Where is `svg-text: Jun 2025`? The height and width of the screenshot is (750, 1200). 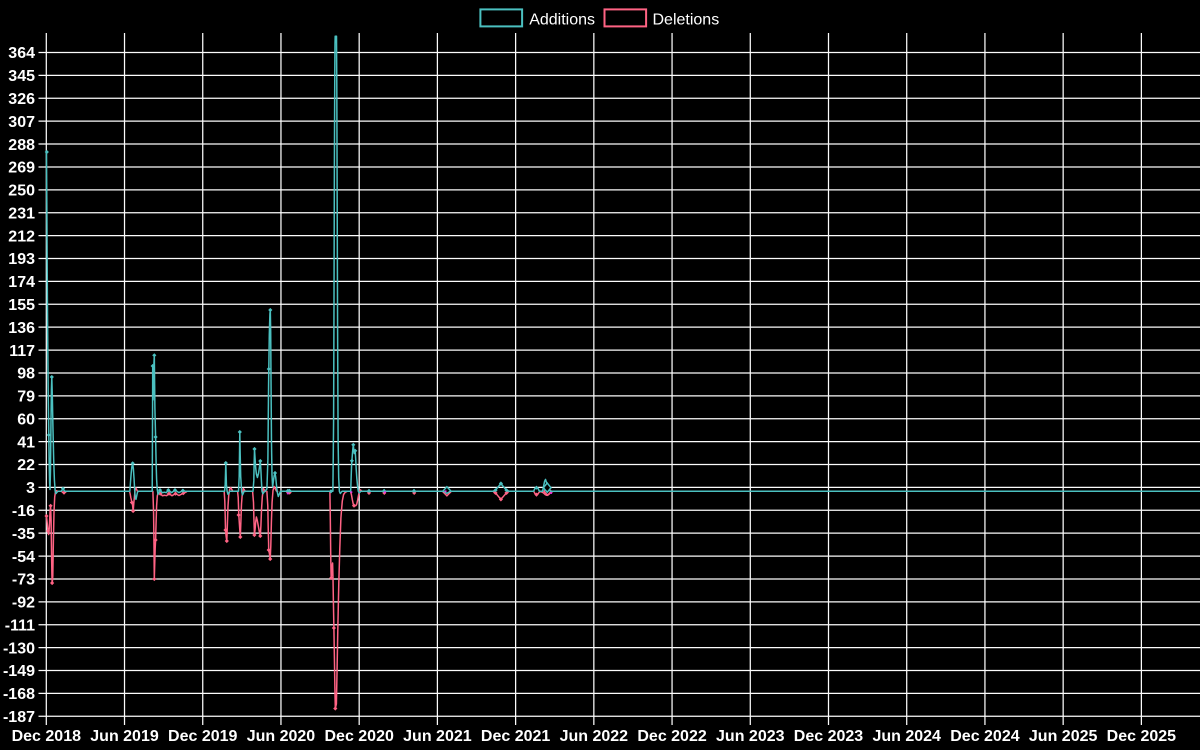
svg-text: Jun 2025 is located at coordinates (1063, 736).